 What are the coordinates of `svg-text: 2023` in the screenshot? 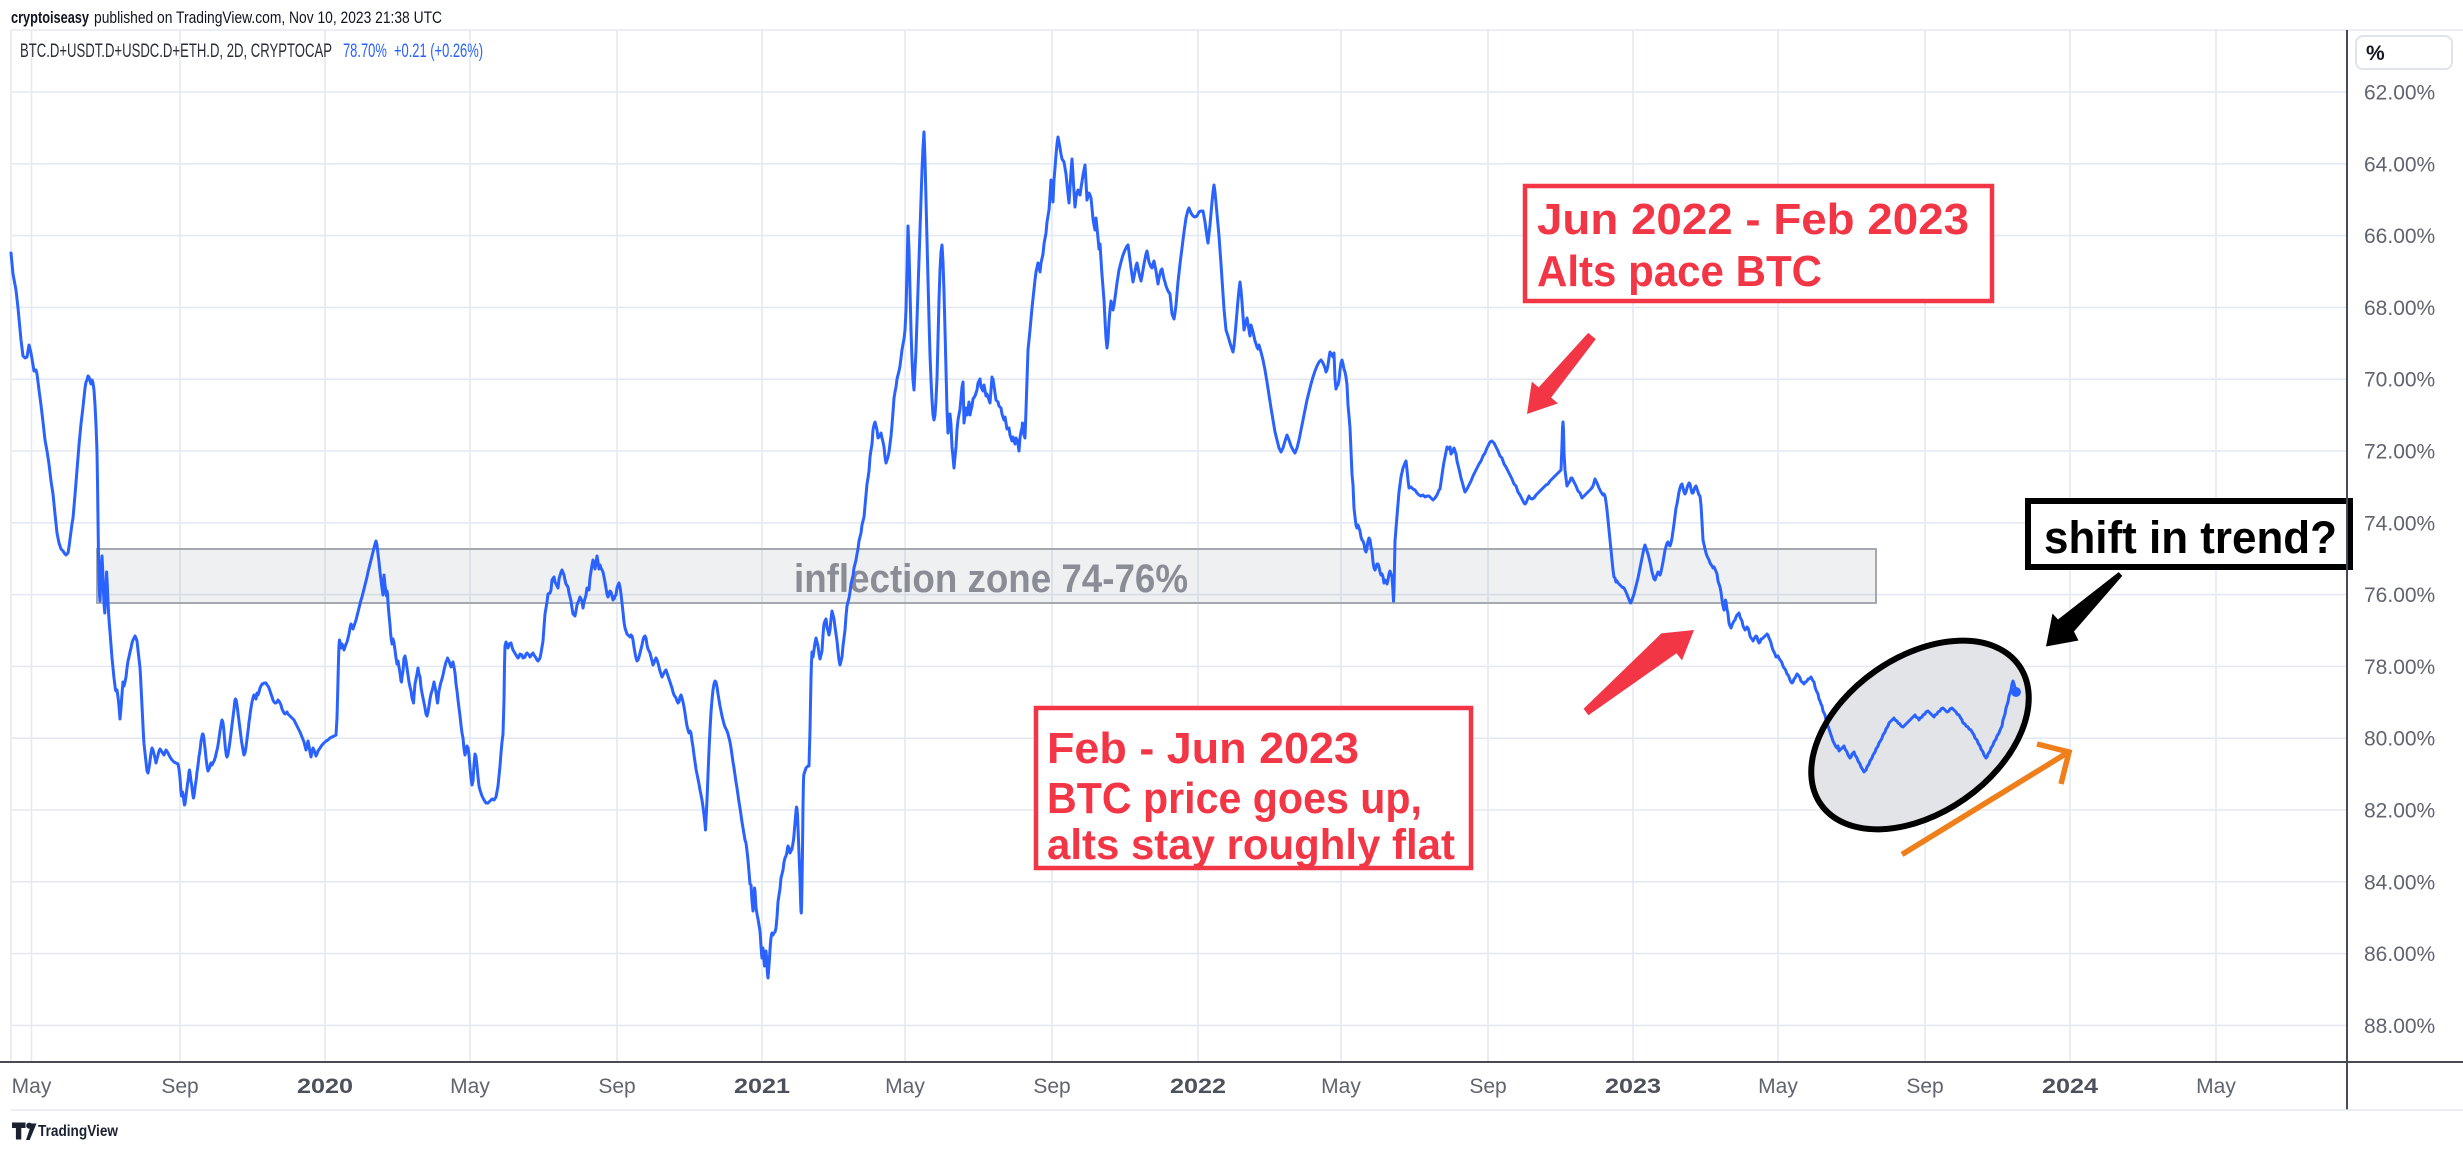 It's located at (1633, 1086).